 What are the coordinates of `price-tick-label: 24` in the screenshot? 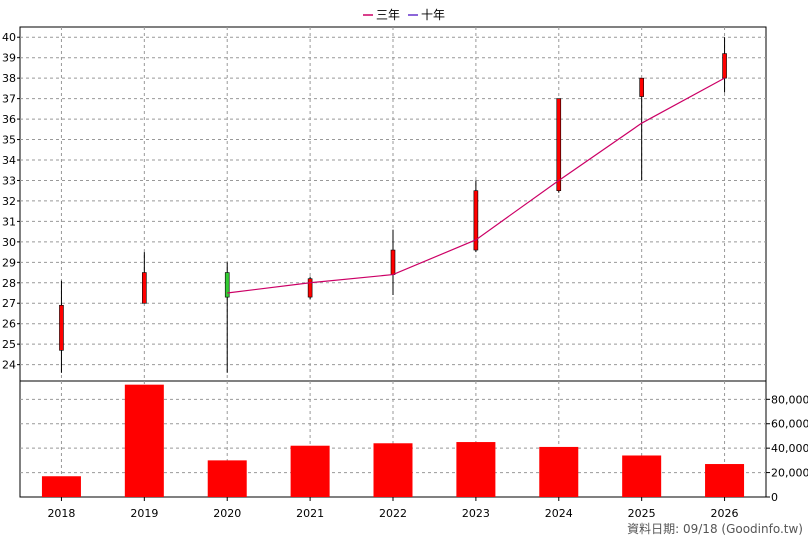 It's located at (9, 365).